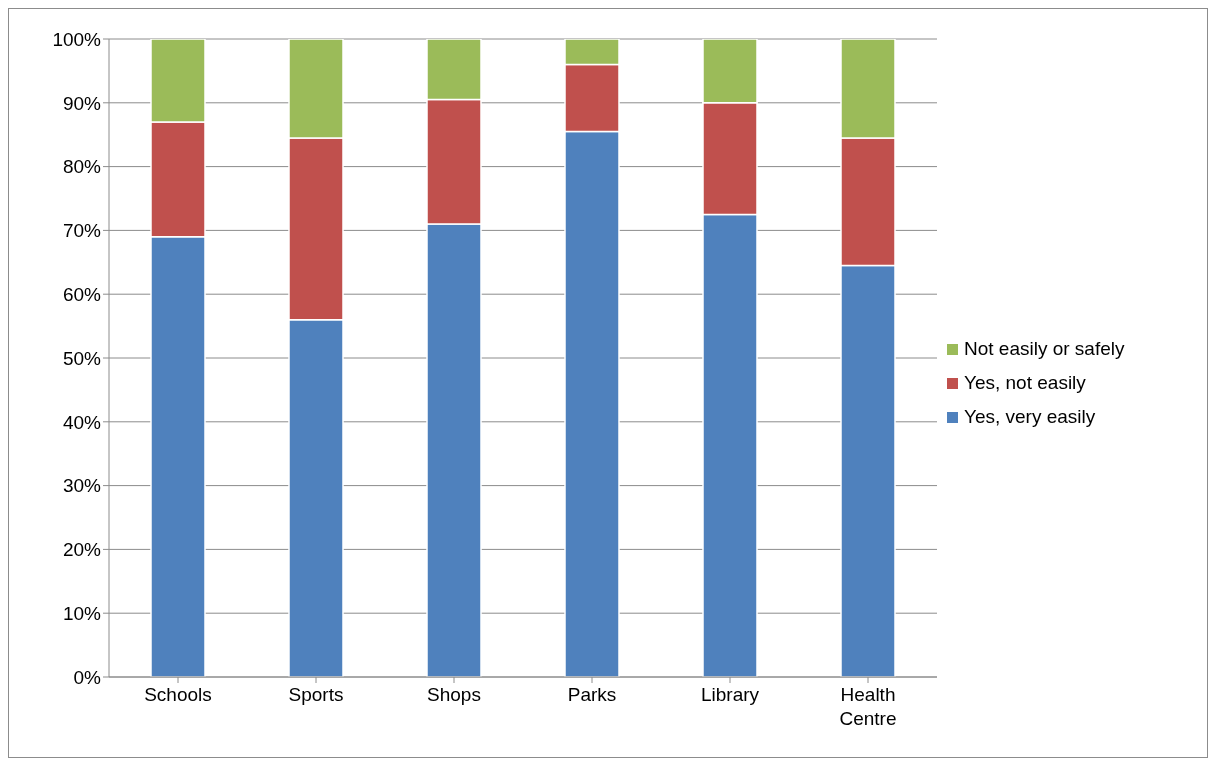  Describe the element at coordinates (82, 231) in the screenshot. I see `y-tick-label: 70%` at that location.